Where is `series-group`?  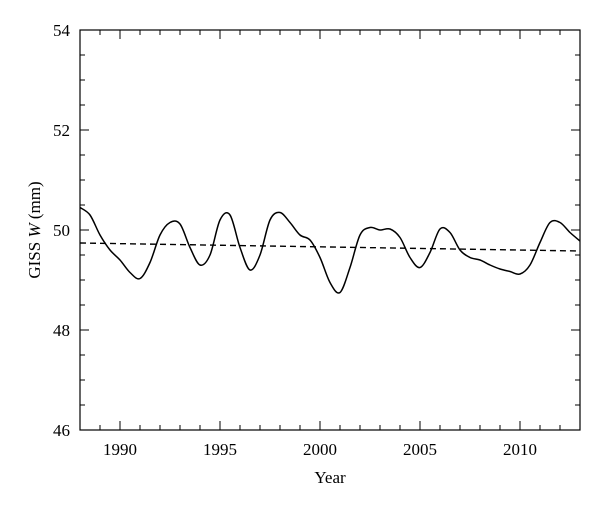
series-group is located at coordinates (330, 250).